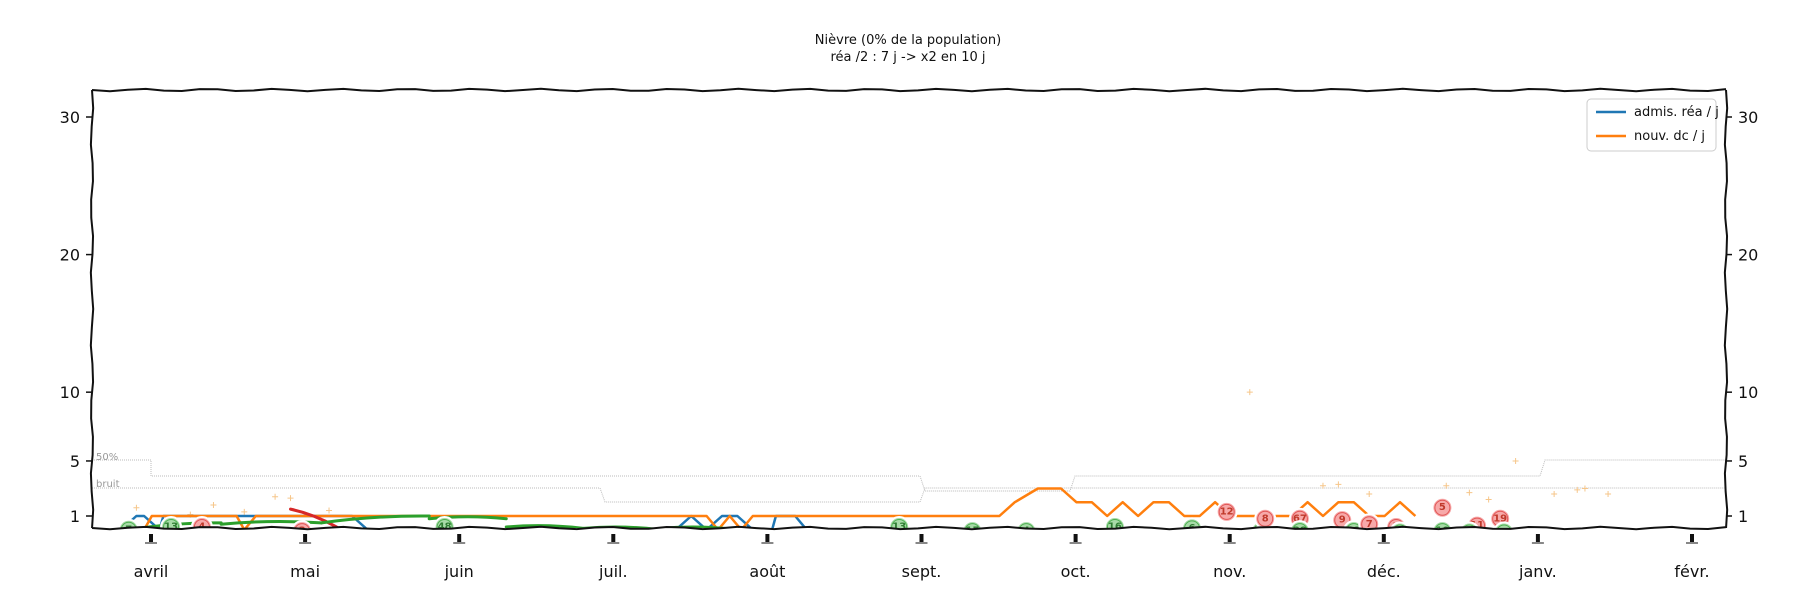  I want to click on chart-title: Nièvre (0% de la population), so click(908, 40).